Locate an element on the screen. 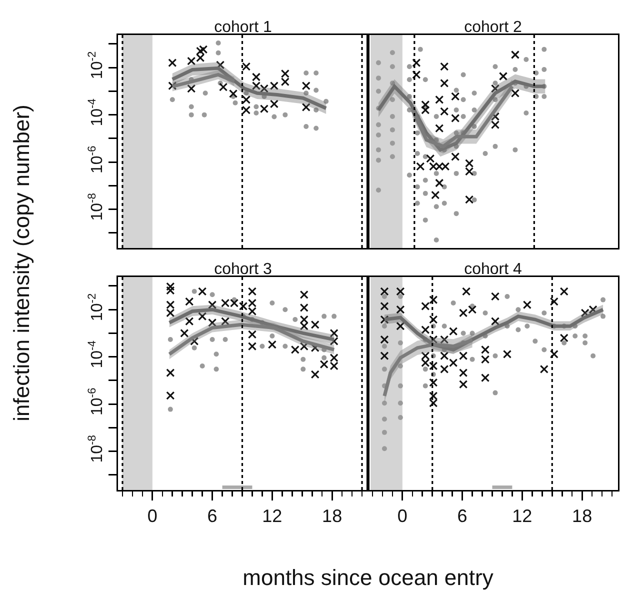 This screenshot has width=627, height=603. chart-title: cohort 3 is located at coordinates (243, 269).